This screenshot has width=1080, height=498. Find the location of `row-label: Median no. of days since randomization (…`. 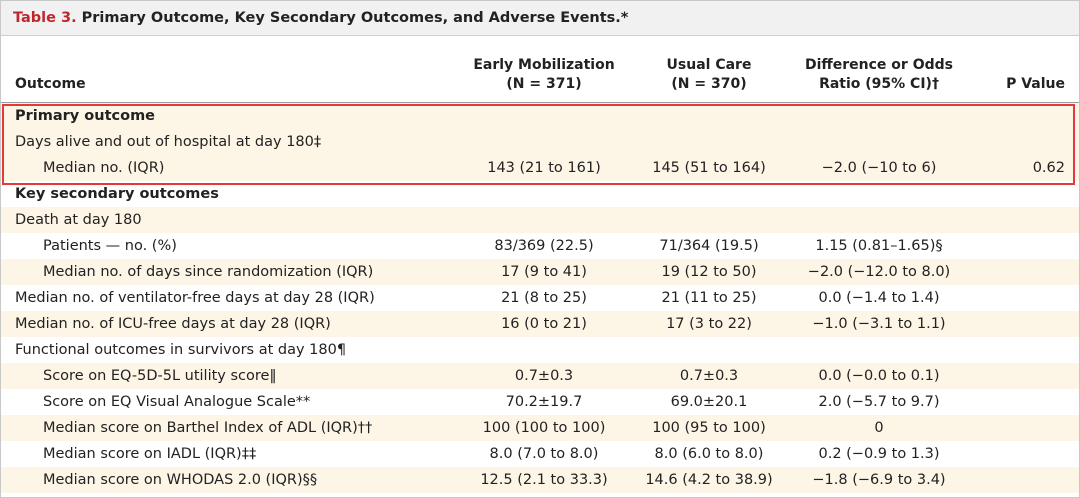

row-label: Median no. of days since randomization (… is located at coordinates (227, 272).